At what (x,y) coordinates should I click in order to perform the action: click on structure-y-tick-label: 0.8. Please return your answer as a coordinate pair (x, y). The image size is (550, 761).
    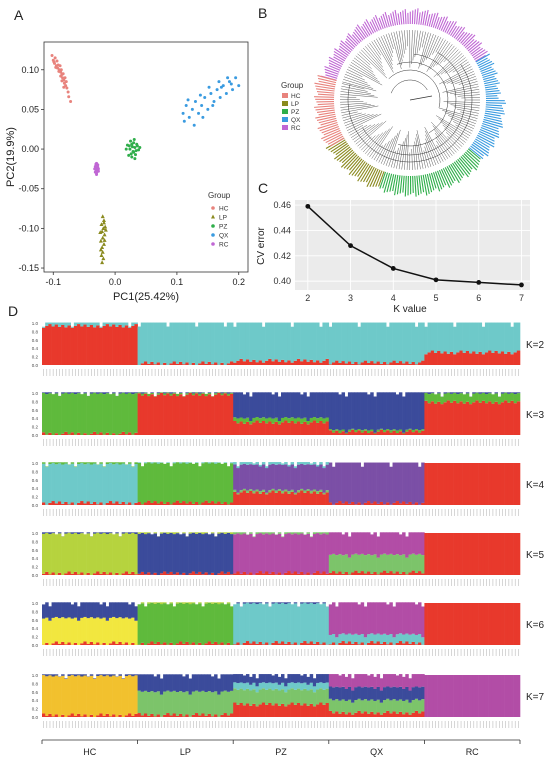
    Looking at the image, I should click on (35, 331).